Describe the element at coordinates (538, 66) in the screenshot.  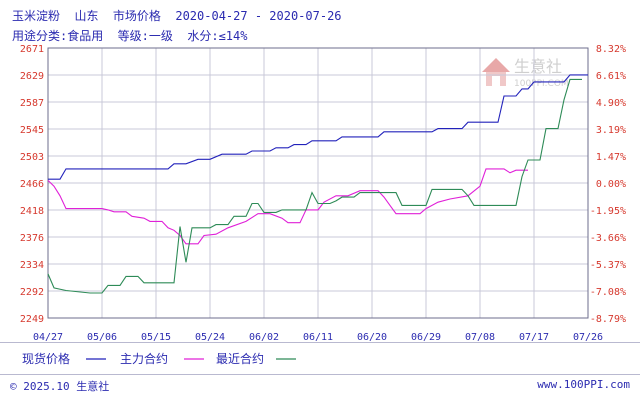
I see `watermark-text: 生意社` at that location.